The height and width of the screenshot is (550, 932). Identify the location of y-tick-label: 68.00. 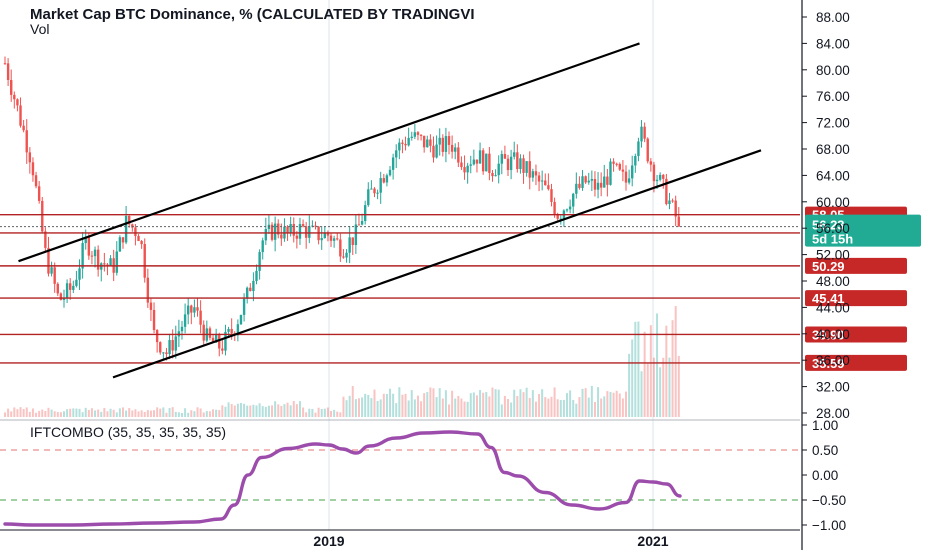
(833, 149).